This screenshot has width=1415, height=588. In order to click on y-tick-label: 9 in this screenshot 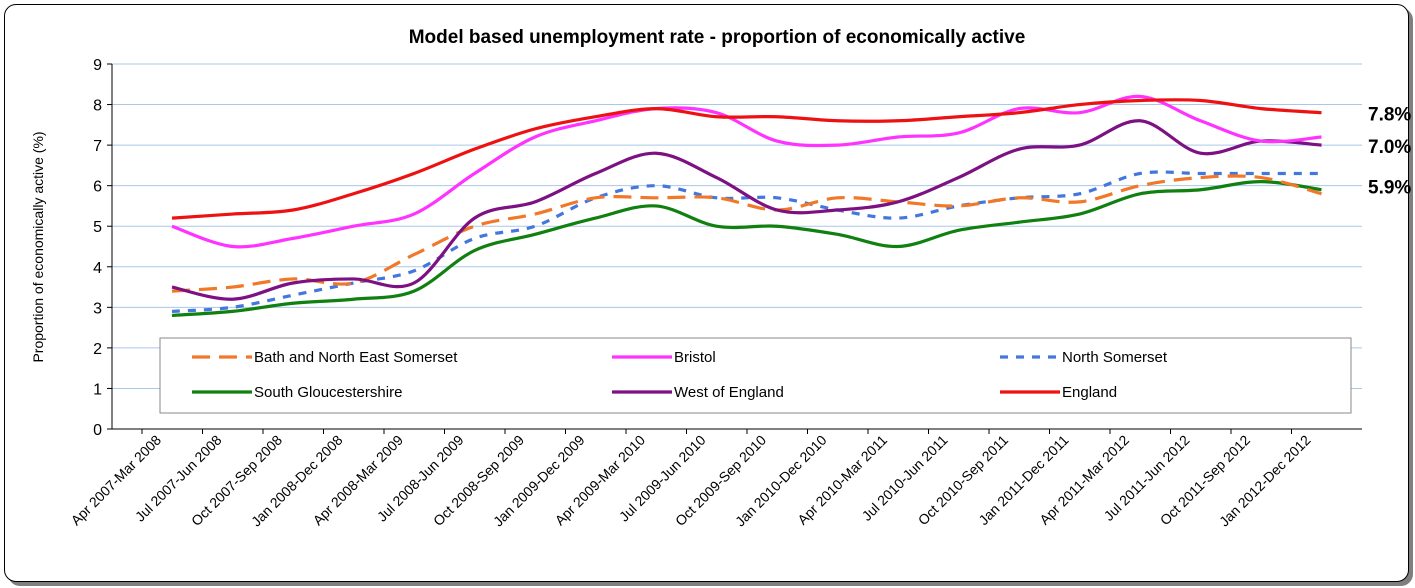, I will do `click(97, 65)`.